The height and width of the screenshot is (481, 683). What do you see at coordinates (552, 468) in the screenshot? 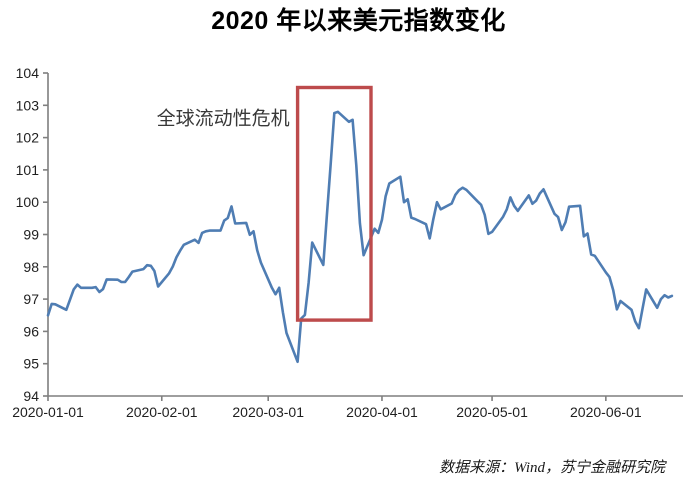
I see `data-source-note: 数据来源：Wind，苏宁金融研究院` at bounding box center [552, 468].